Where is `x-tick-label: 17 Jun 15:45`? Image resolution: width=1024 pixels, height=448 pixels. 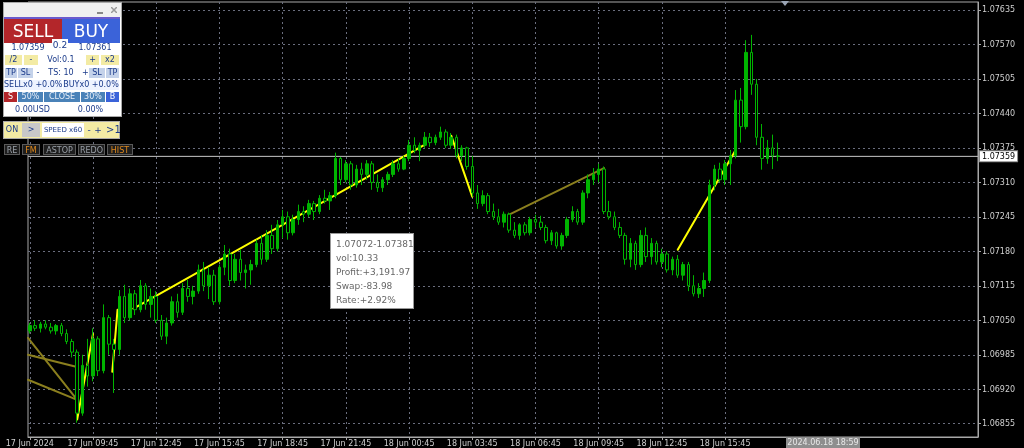 x-tick-label: 17 Jun 15:45 is located at coordinates (219, 443).